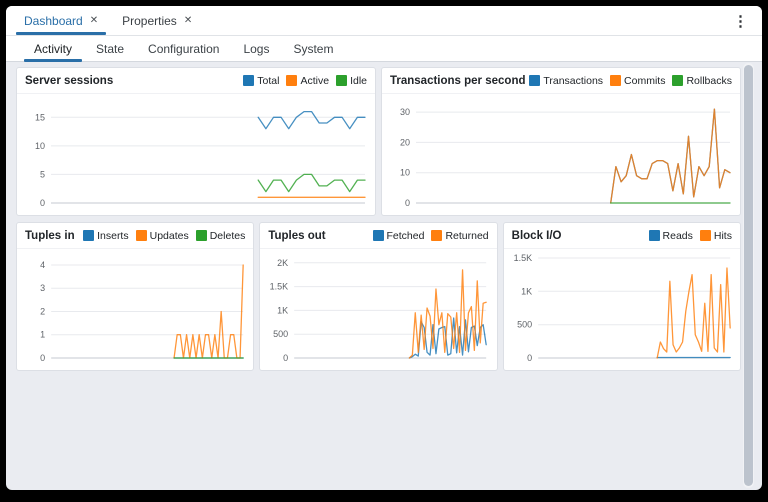  I want to click on legend-swatch-total, so click(249, 80).